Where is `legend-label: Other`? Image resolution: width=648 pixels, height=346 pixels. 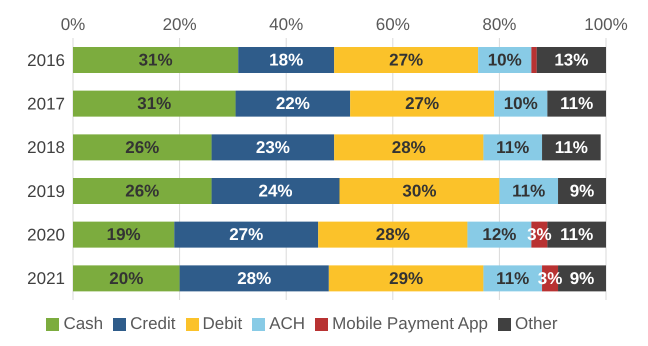 legend-label: Other is located at coordinates (536, 323).